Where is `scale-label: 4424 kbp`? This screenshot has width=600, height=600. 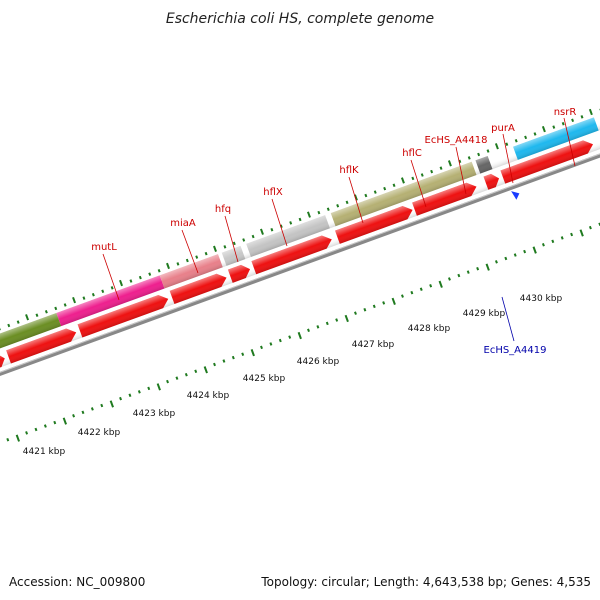 scale-label: 4424 kbp is located at coordinates (208, 396).